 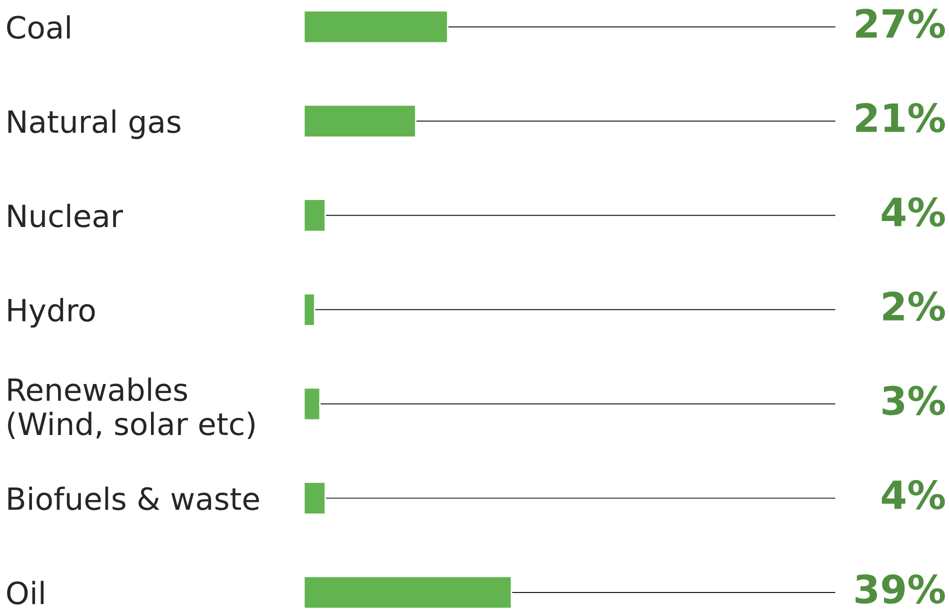 What do you see at coordinates (900, 589) in the screenshot?
I see `data-label: 39%` at bounding box center [900, 589].